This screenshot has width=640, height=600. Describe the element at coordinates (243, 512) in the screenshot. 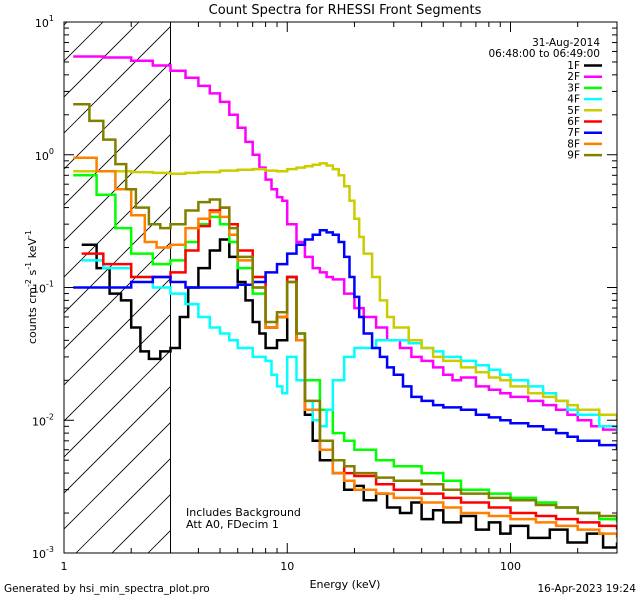

I see `annotation-background: Includes Background` at that location.